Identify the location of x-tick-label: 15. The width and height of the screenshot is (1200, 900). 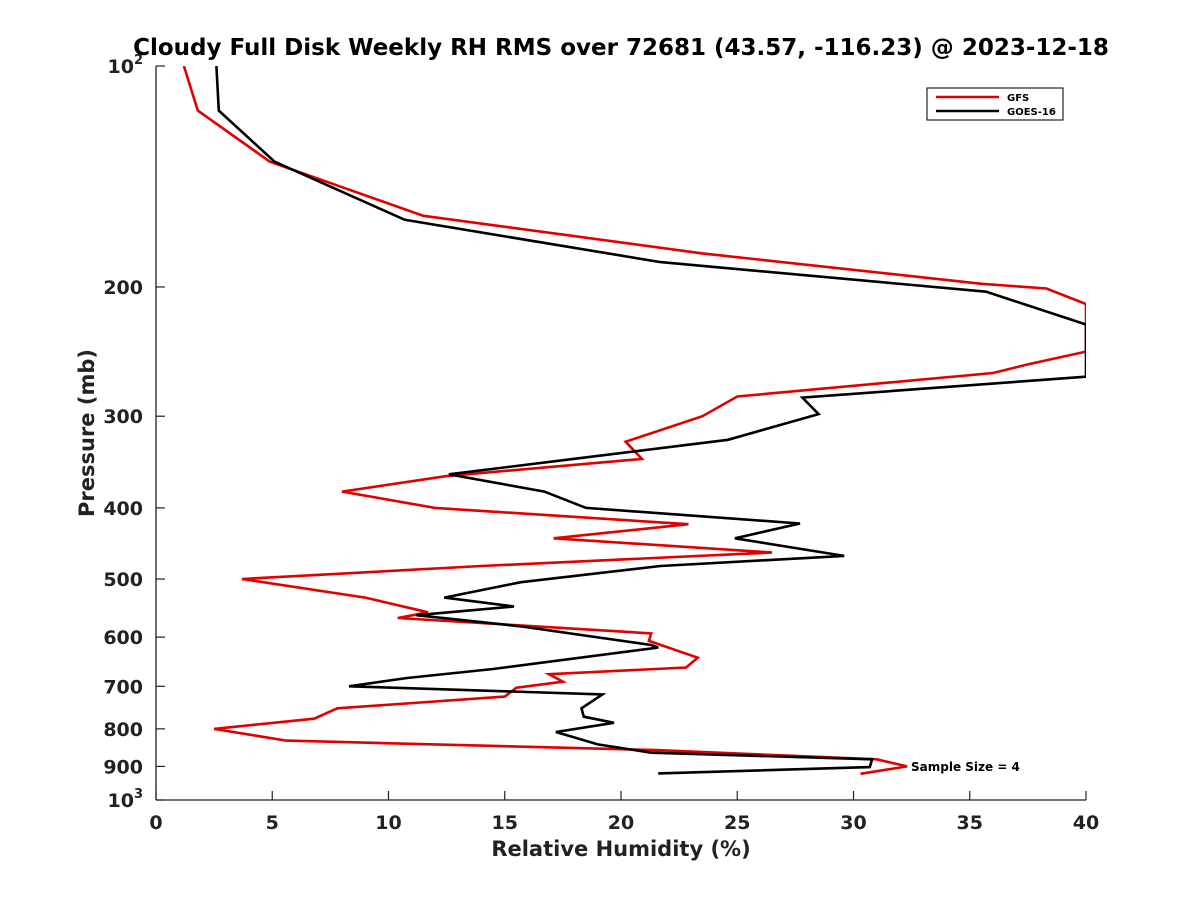
(505, 823).